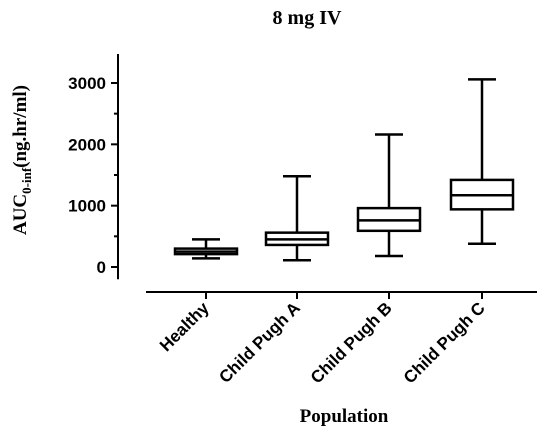  What do you see at coordinates (87, 83) in the screenshot?
I see `y-tick-label: 3000` at bounding box center [87, 83].